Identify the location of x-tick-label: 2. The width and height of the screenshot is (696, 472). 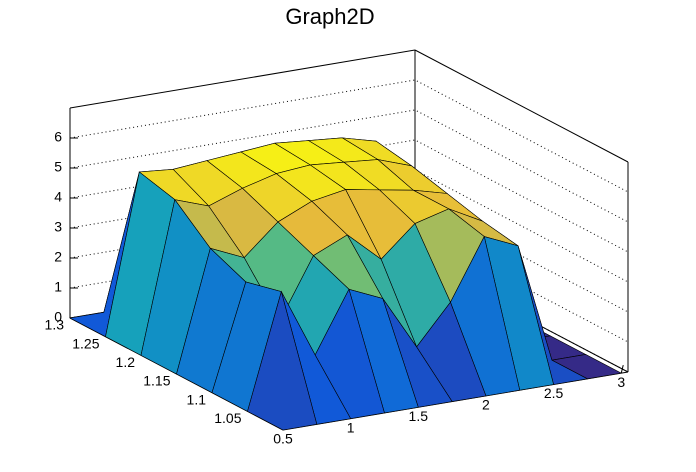
(486, 405).